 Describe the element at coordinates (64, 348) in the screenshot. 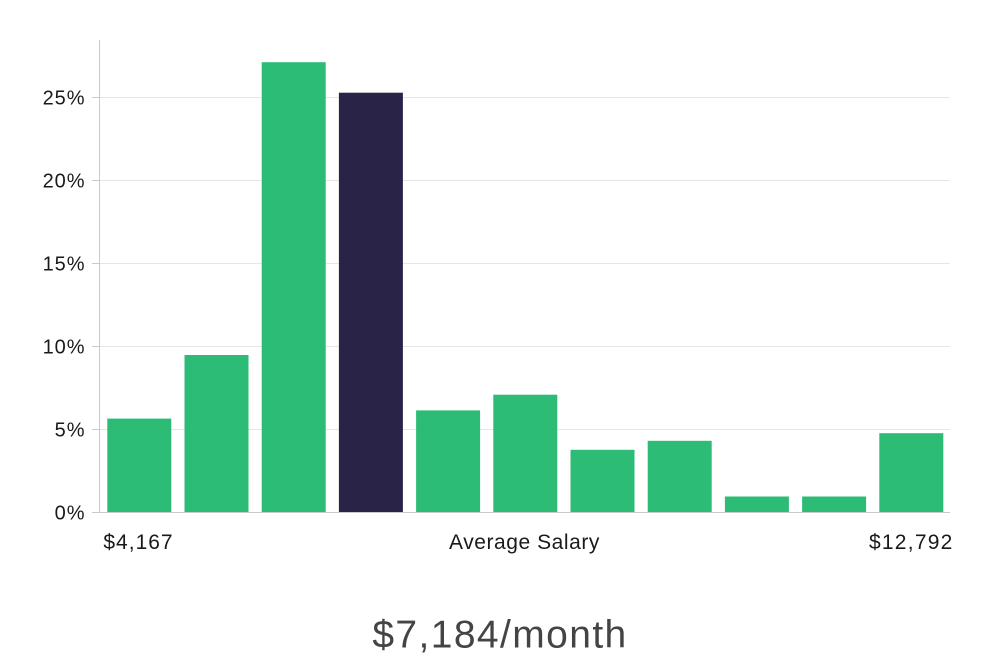

I see `svg-text: 10%` at that location.